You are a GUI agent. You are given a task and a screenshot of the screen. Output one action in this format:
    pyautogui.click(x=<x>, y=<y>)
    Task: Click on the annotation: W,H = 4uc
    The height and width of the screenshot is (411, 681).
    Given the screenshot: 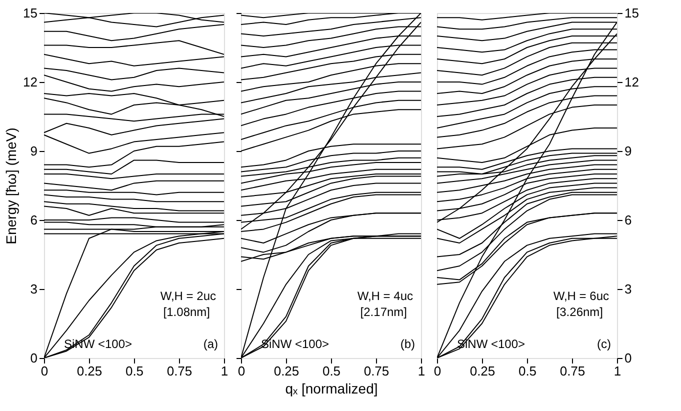 What is the action you would take?
    pyautogui.click(x=385, y=296)
    